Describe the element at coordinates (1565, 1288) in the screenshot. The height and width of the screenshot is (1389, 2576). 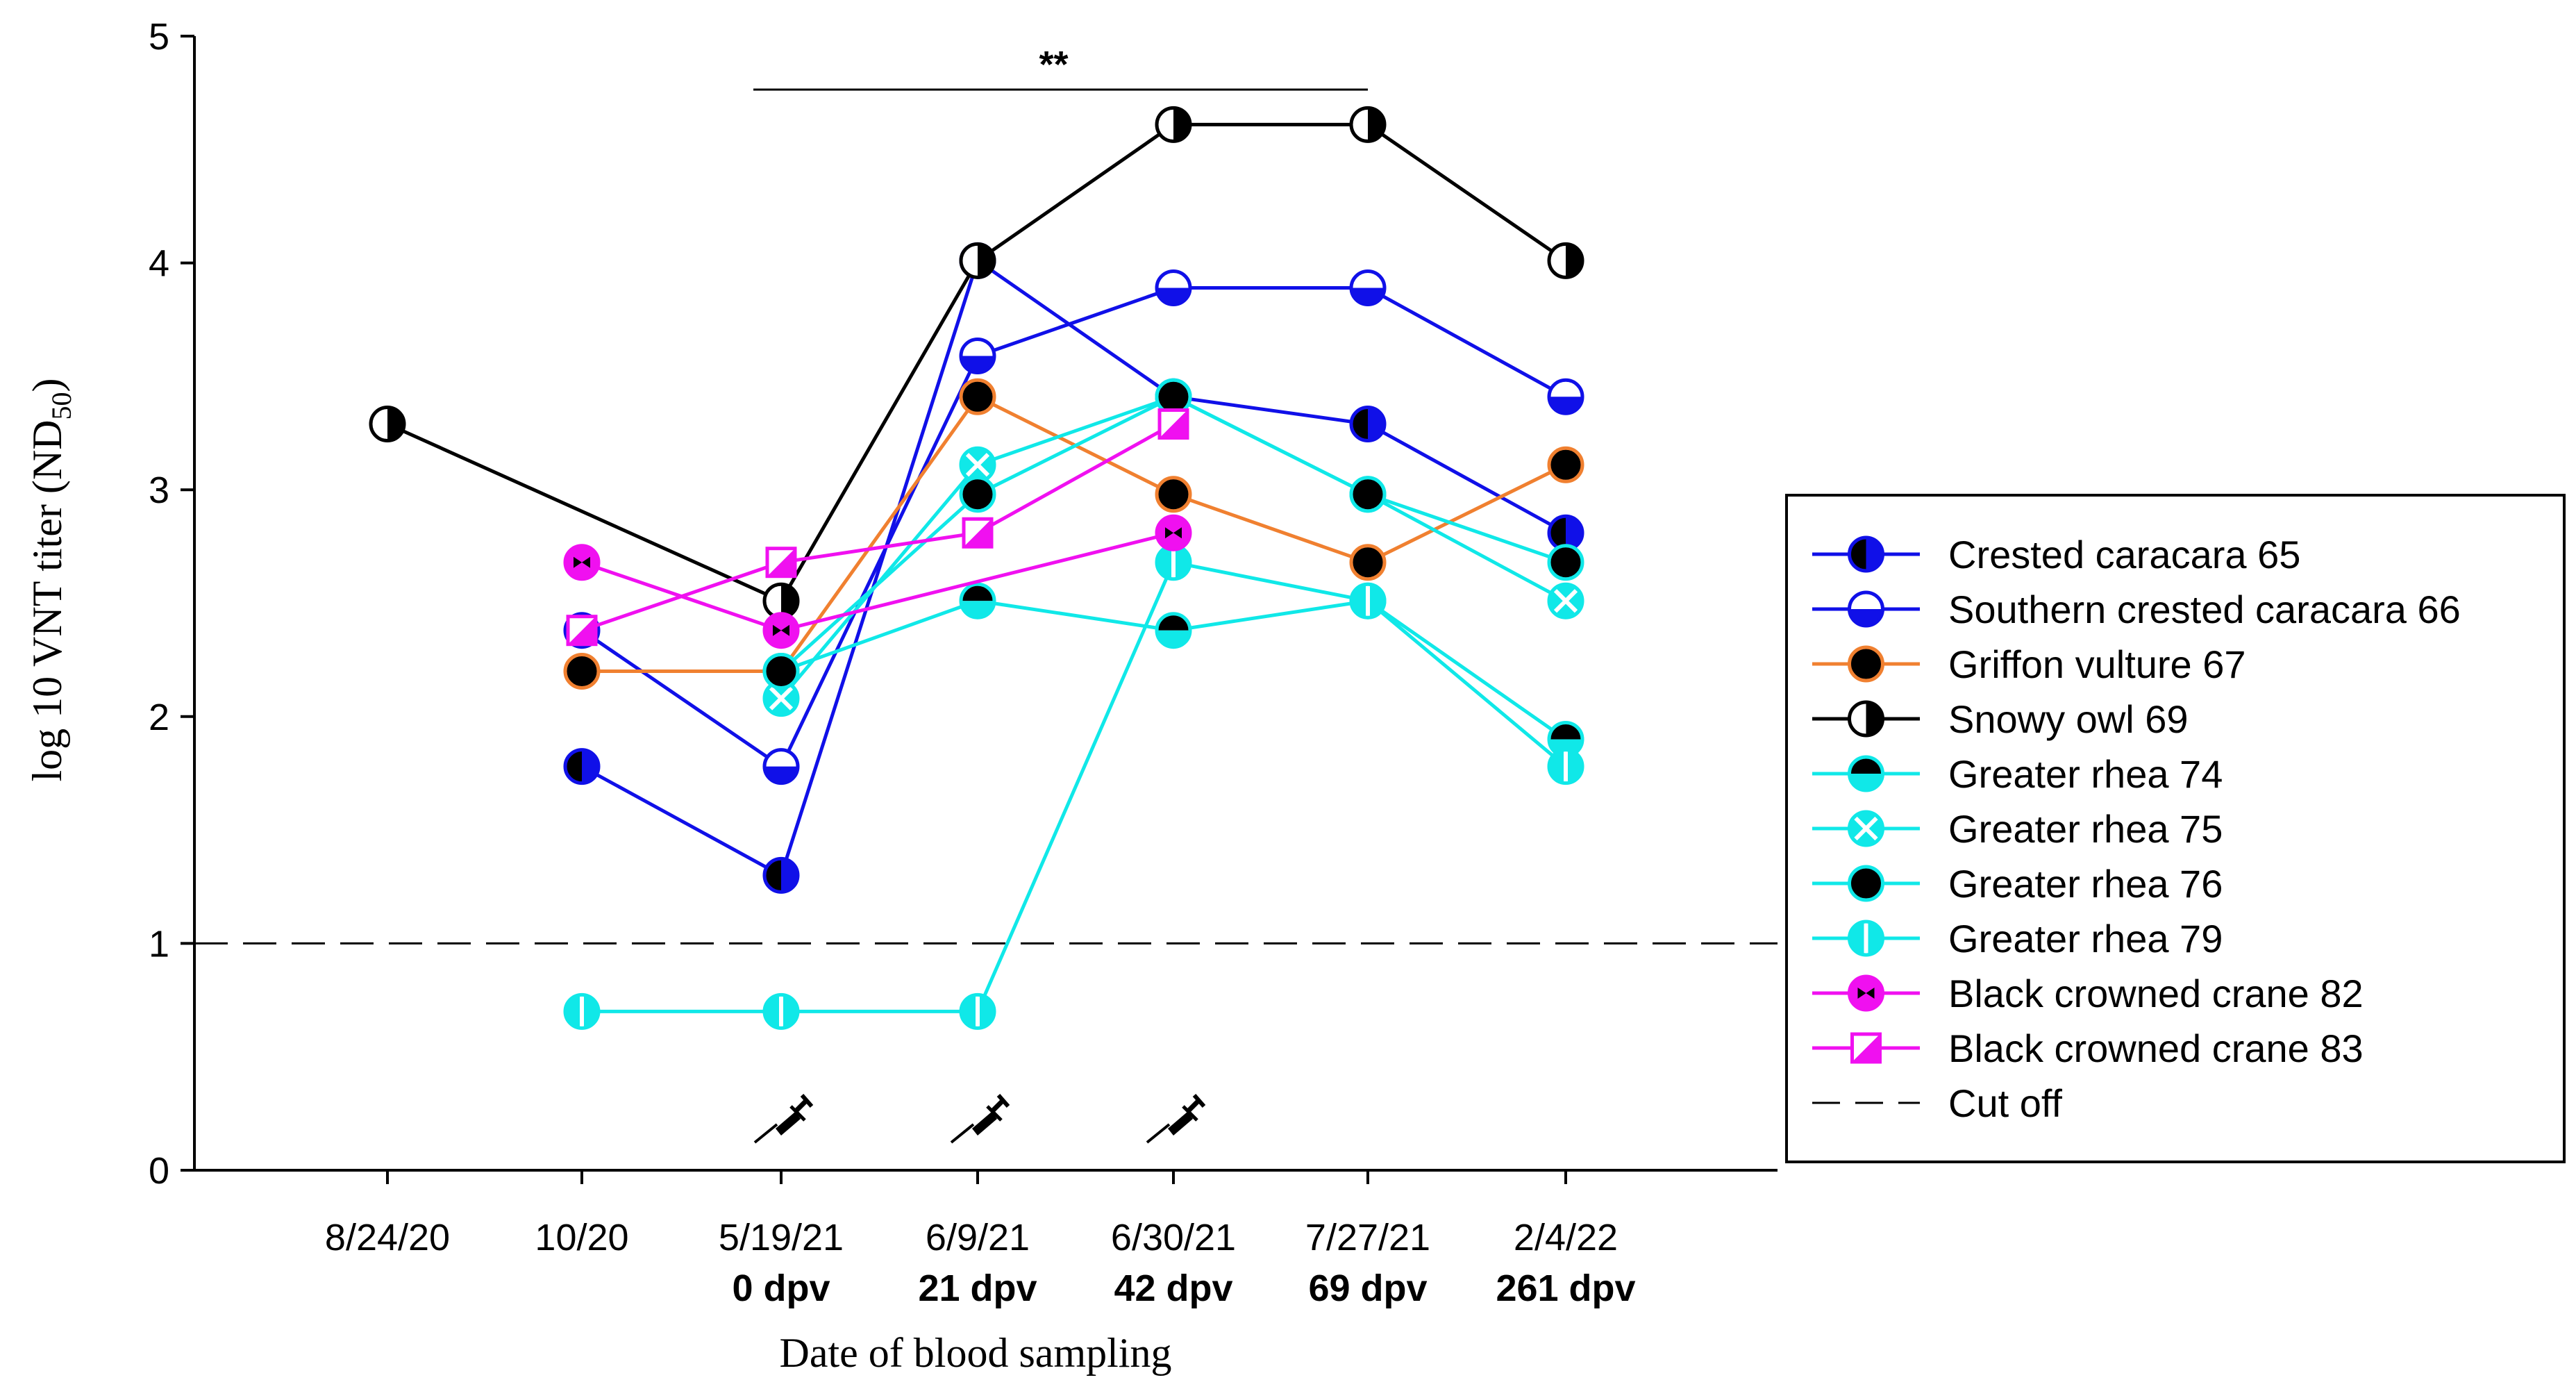
I see `dpv-label: 261 dpv` at that location.